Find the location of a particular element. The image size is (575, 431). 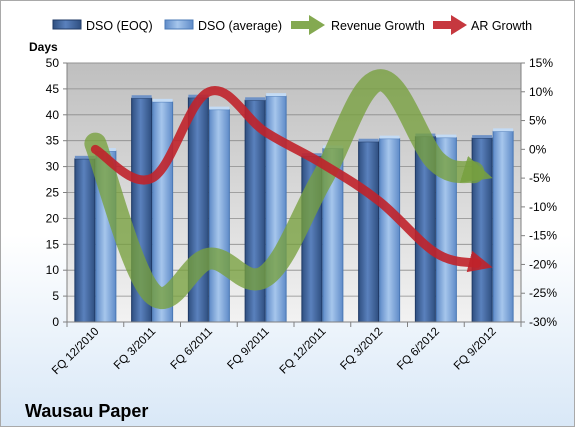

right-tick-label: -25% is located at coordinates (543, 293).